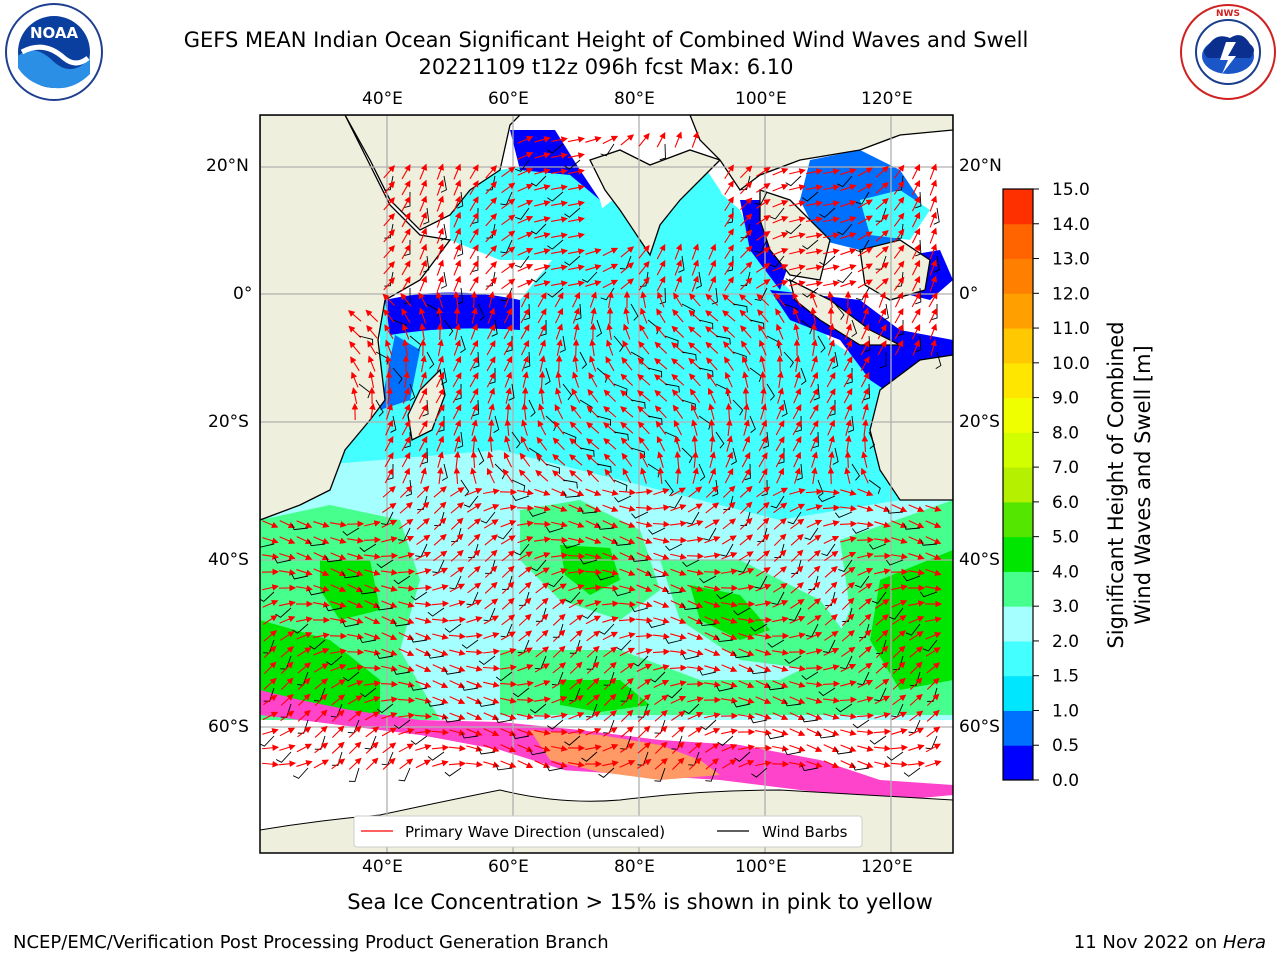 The height and width of the screenshot is (960, 1280). What do you see at coordinates (1065, 538) in the screenshot?
I see `colorbar-tick-label: 5.0` at bounding box center [1065, 538].